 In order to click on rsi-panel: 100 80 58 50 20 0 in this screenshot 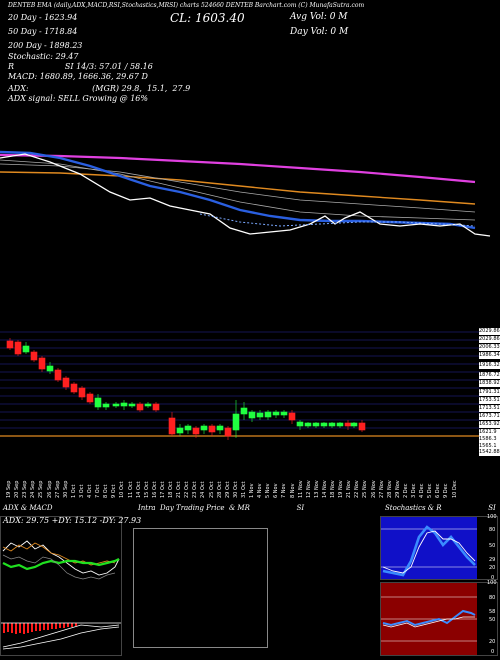, I will do `click(439, 618)`.